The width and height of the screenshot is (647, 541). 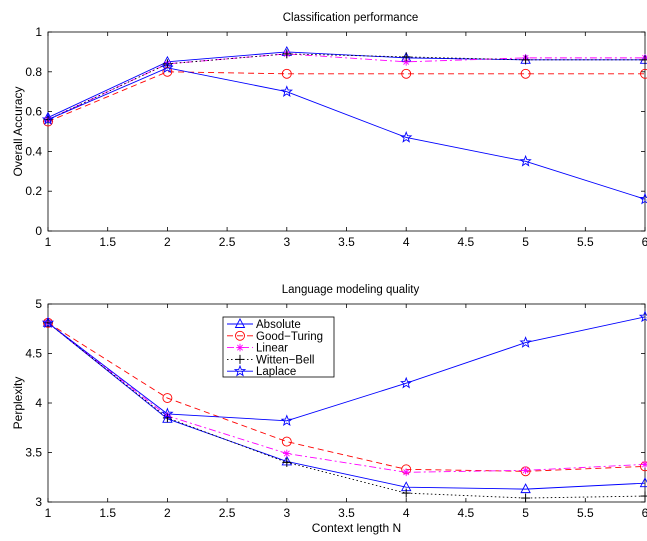 I want to click on series-line-witten_bell, so click(x=346, y=87).